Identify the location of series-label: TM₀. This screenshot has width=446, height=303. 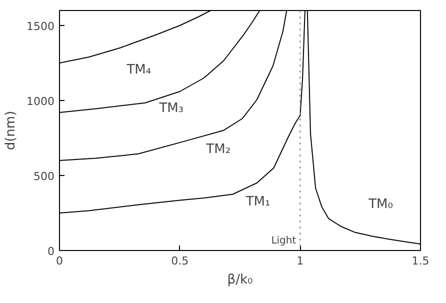
(380, 204).